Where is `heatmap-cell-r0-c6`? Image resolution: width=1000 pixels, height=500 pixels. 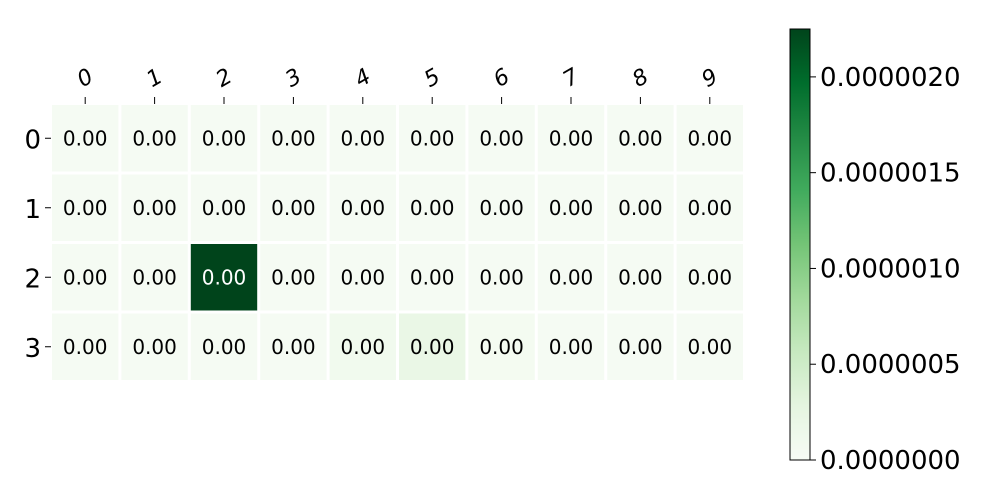
heatmap-cell-r0-c6 is located at coordinates (501, 138).